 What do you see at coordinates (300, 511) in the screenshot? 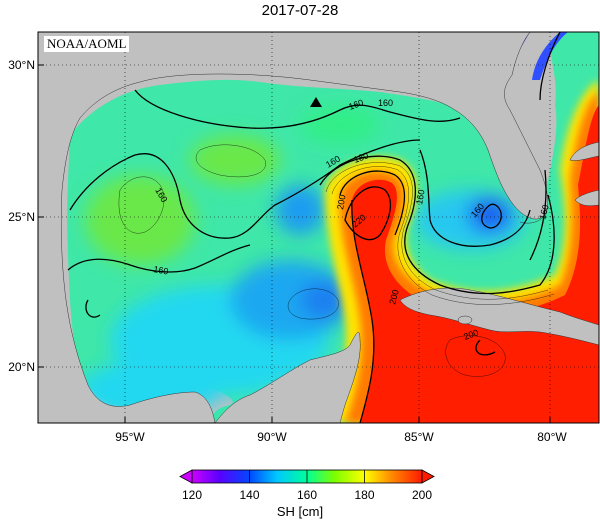
I see `colorbar-label: SH [cm]` at bounding box center [300, 511].